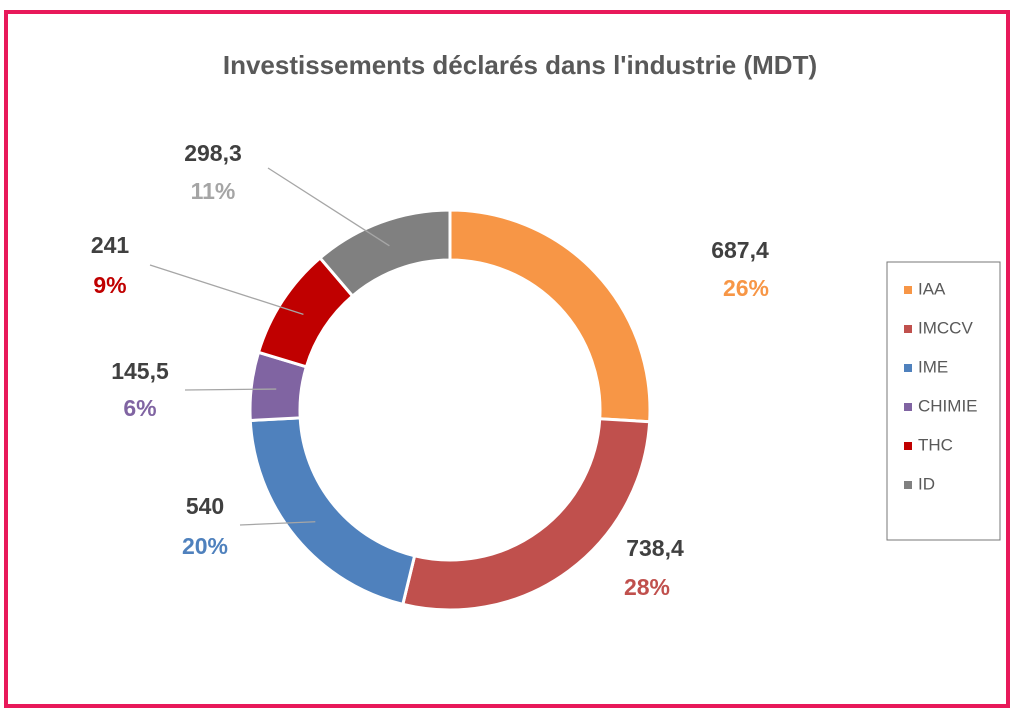  What do you see at coordinates (647, 587) in the screenshot?
I see `percent-label: 28%` at bounding box center [647, 587].